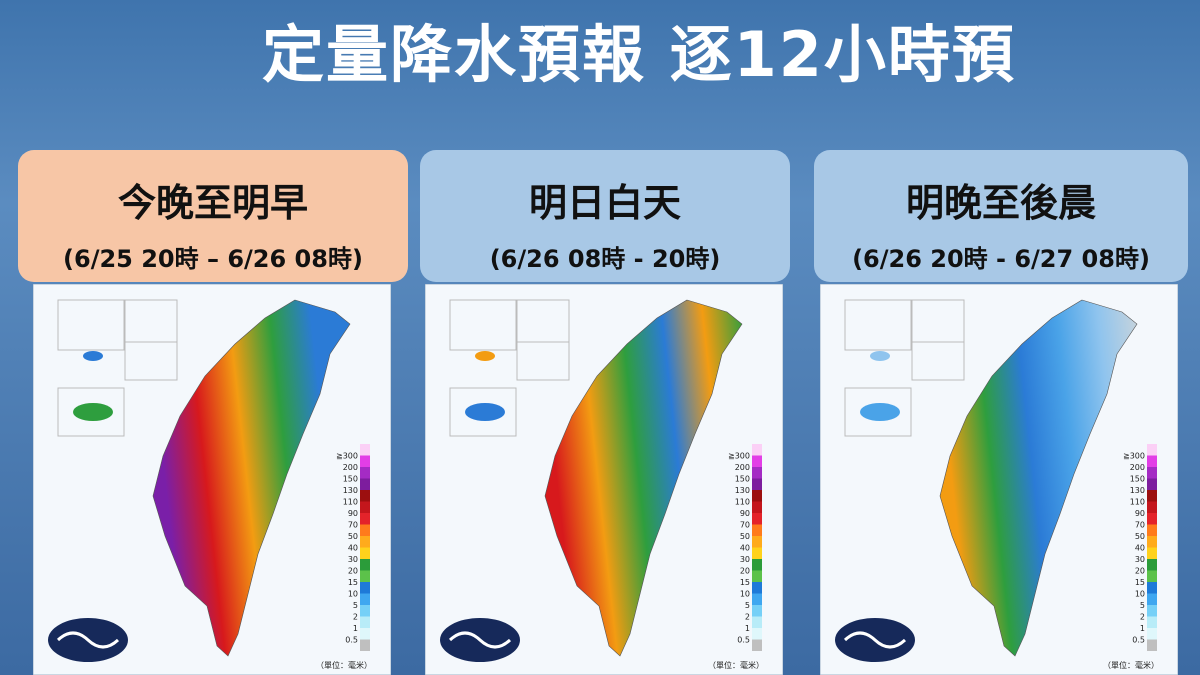 This screenshot has width=1200, height=675. I want to click on legend-label: 10, so click(745, 594).